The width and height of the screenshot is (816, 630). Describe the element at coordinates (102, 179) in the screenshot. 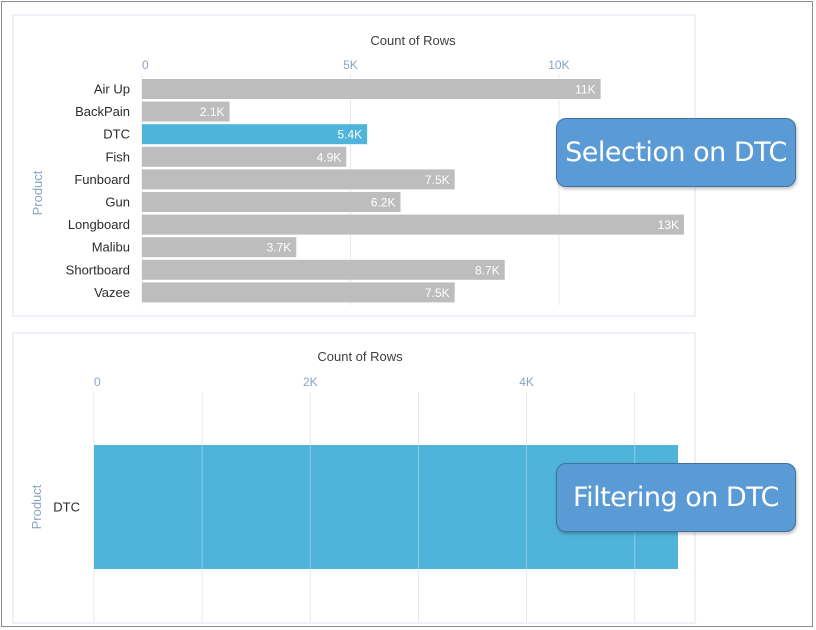

I see `category-label-funboard: Funboard` at that location.